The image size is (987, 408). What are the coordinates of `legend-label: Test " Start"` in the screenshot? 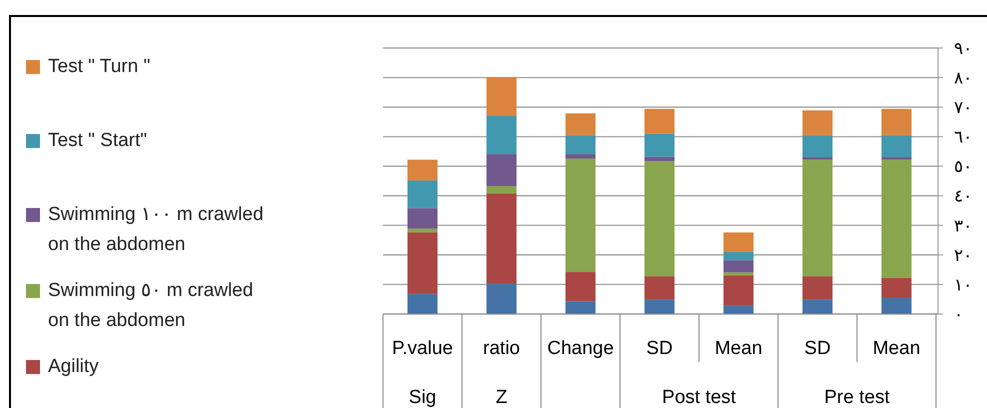 It's located at (98, 140).